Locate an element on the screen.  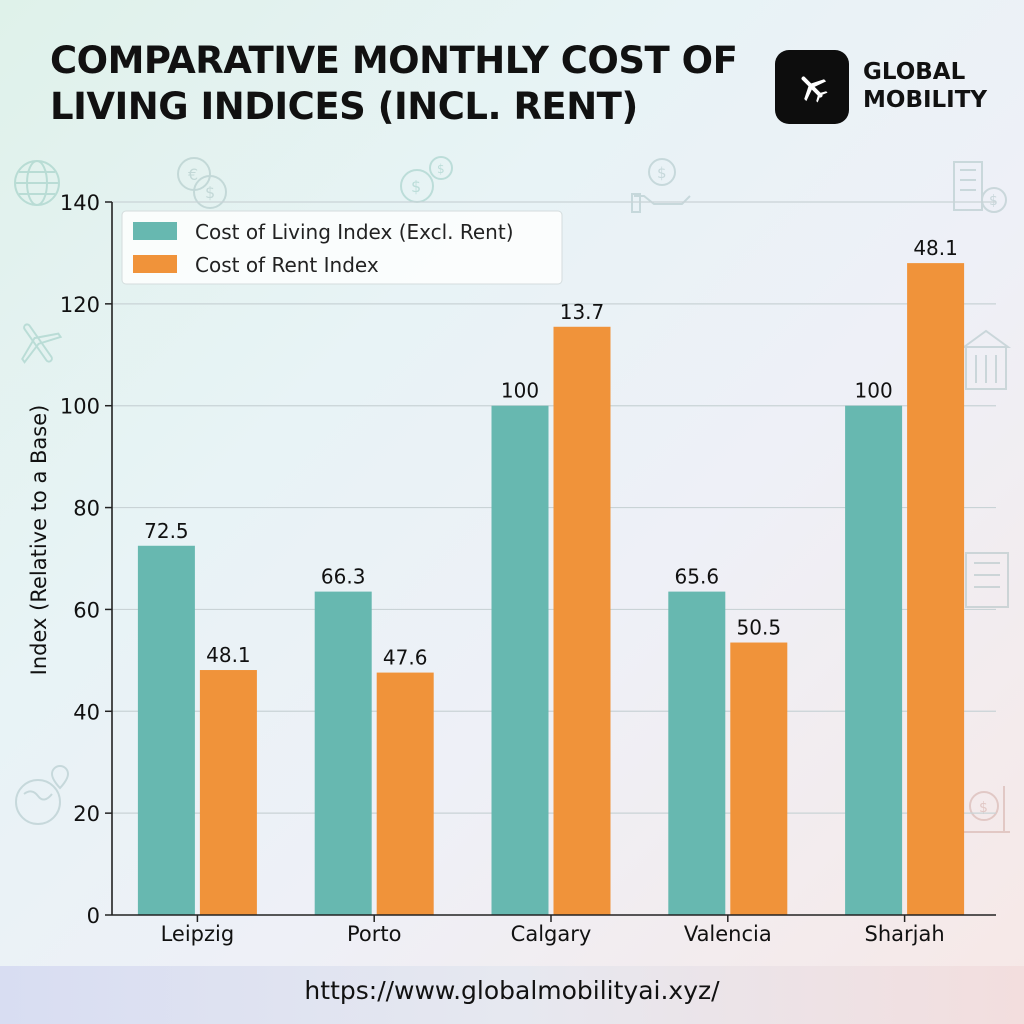
brand-logo: GLOBAL MOBILITY is located at coordinates (895, 87).